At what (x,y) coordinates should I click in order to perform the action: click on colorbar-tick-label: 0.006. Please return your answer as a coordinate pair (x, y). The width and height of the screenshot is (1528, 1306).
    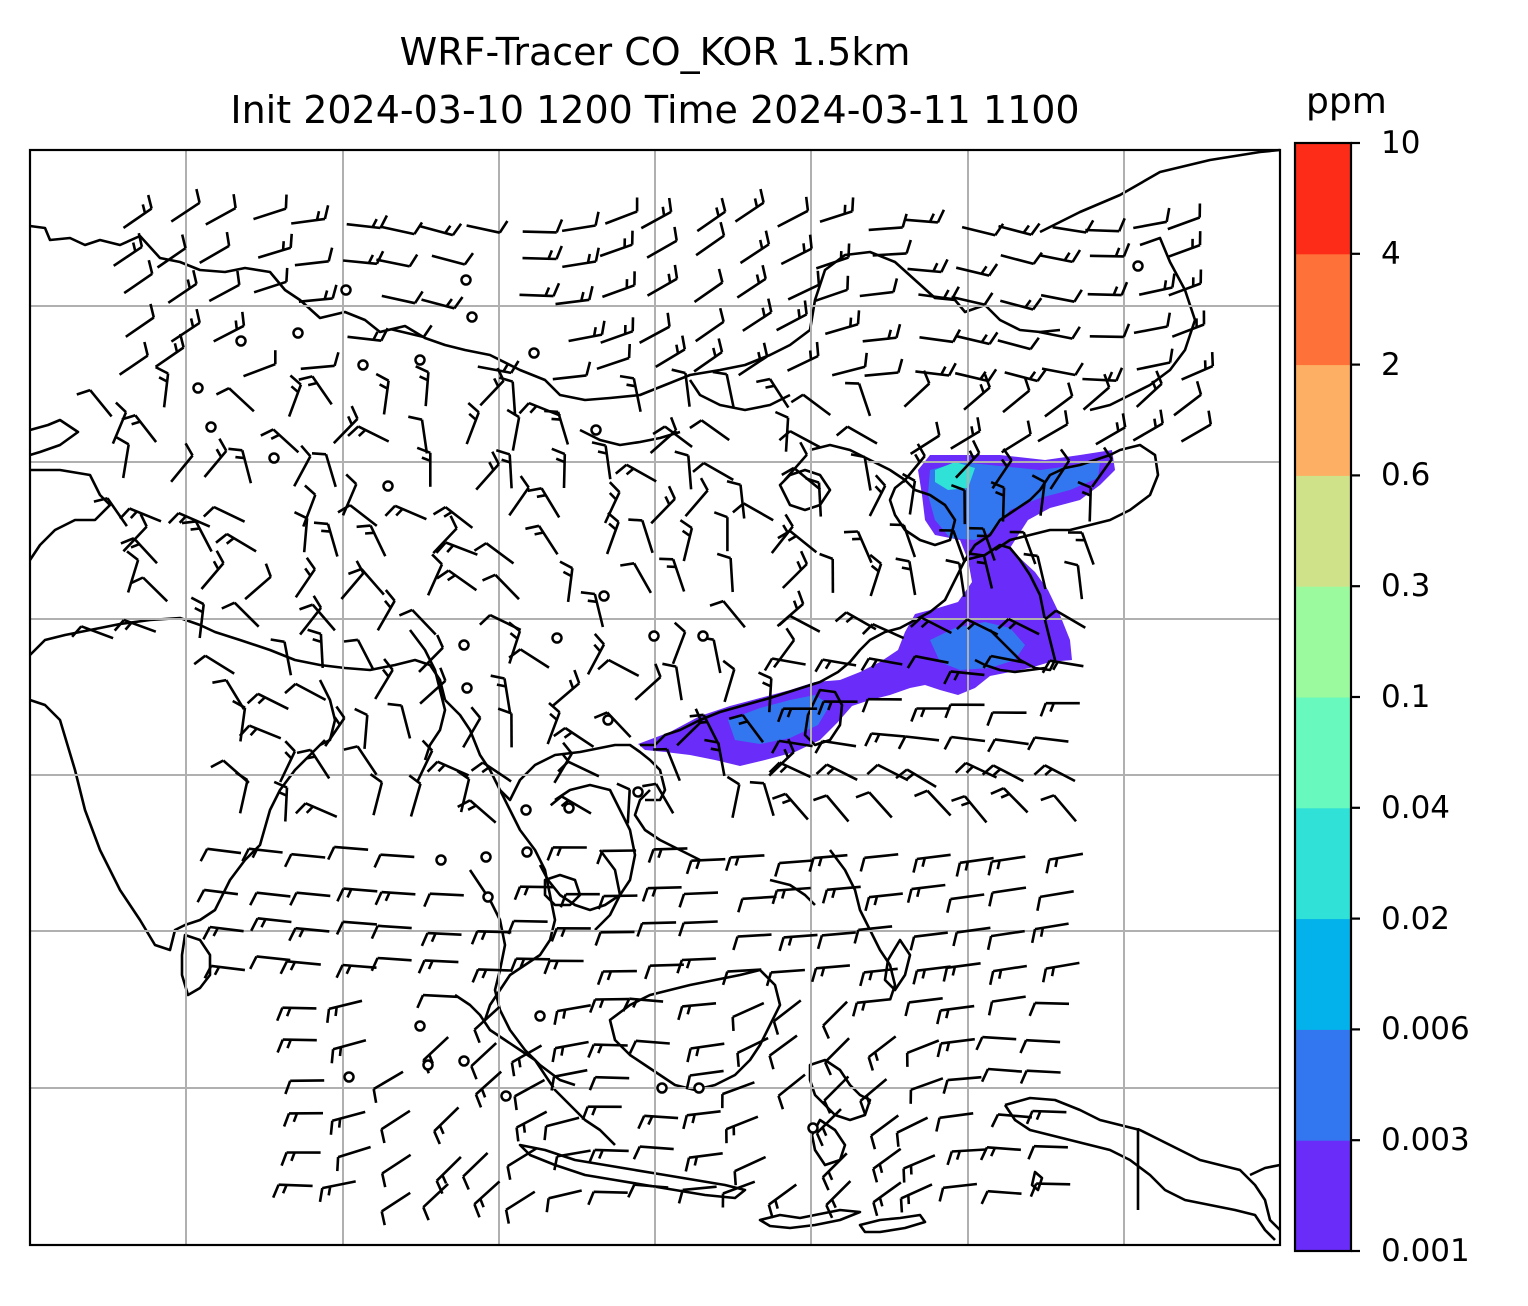
    Looking at the image, I should click on (1425, 1029).